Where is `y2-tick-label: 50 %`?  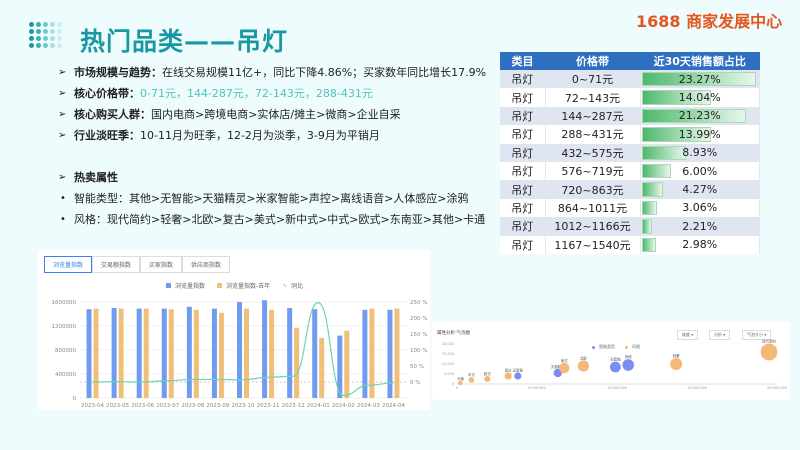 y2-tick-label: 50 % is located at coordinates (417, 367).